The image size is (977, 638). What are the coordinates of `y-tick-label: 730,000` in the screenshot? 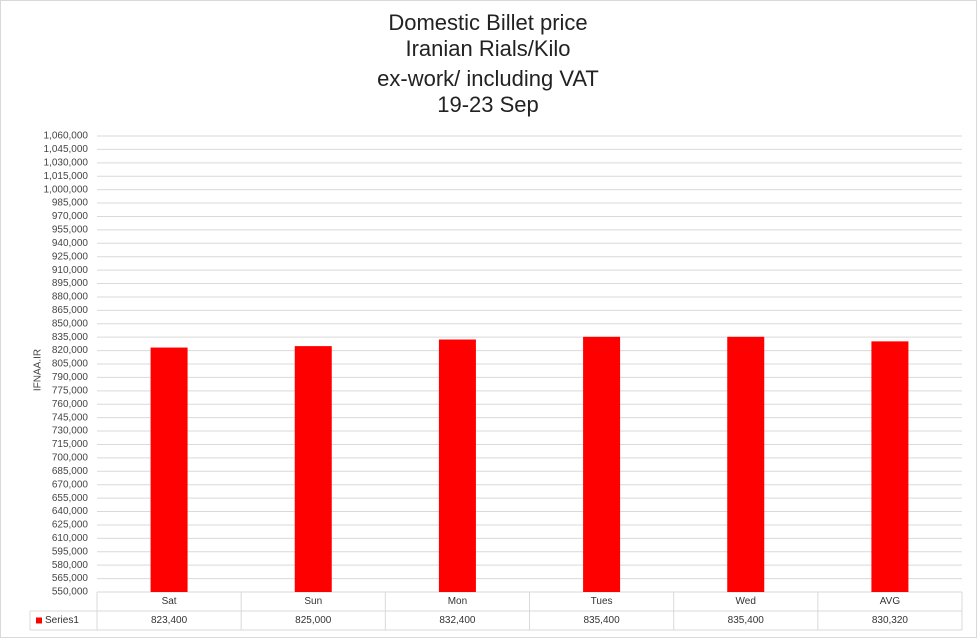 It's located at (70, 431).